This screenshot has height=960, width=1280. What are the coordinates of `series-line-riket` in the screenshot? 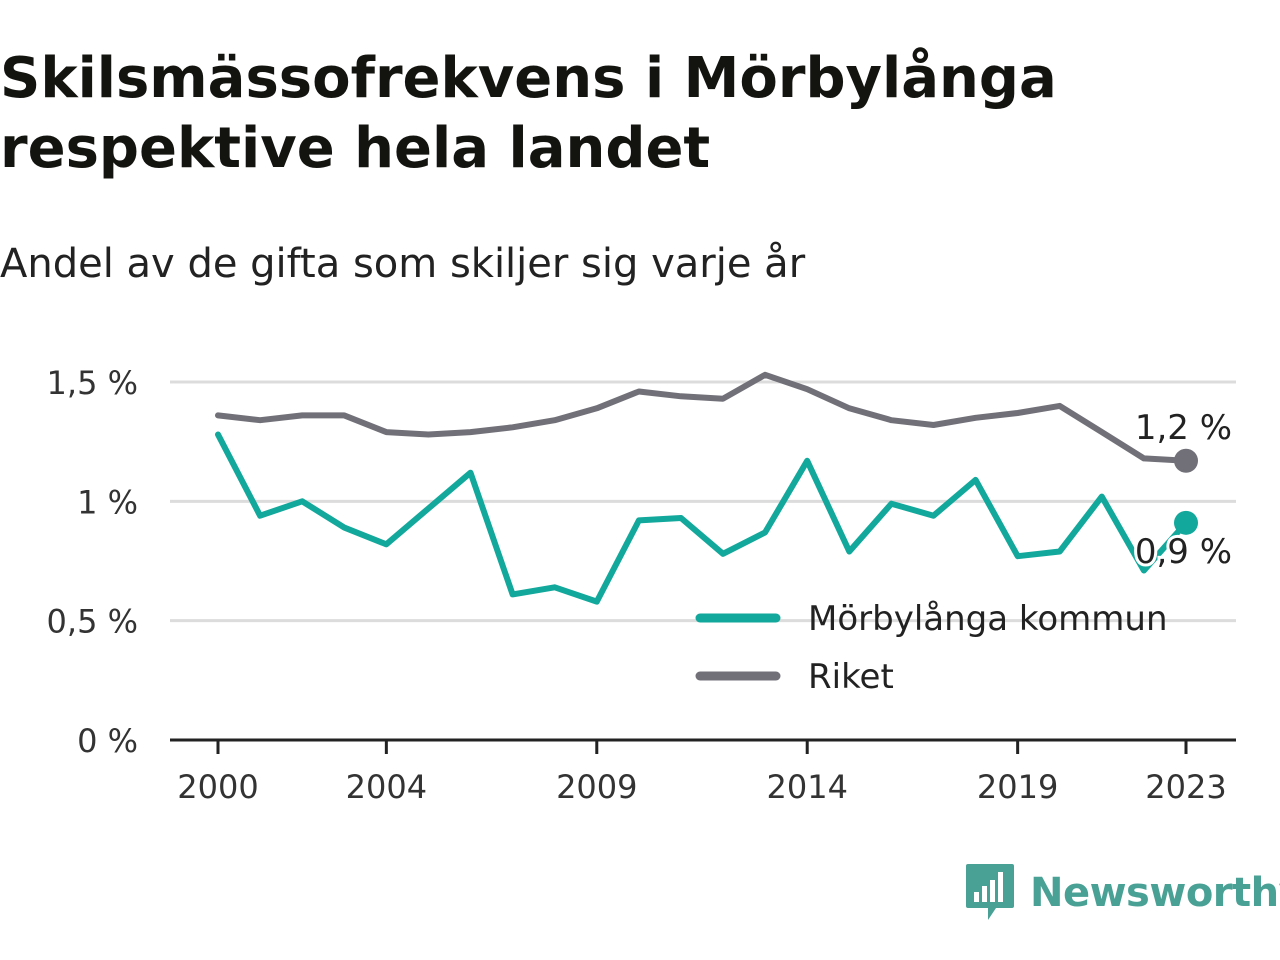 It's located at (702, 417).